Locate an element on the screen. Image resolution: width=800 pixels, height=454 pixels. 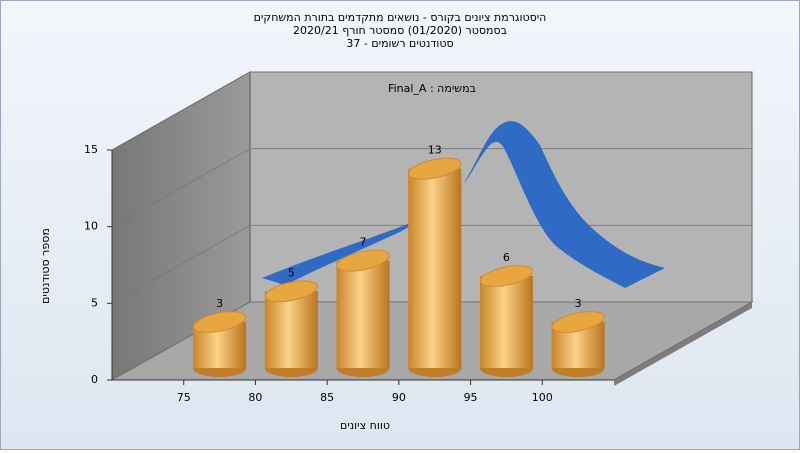
y-tick-label: 10 is located at coordinates (91, 226).